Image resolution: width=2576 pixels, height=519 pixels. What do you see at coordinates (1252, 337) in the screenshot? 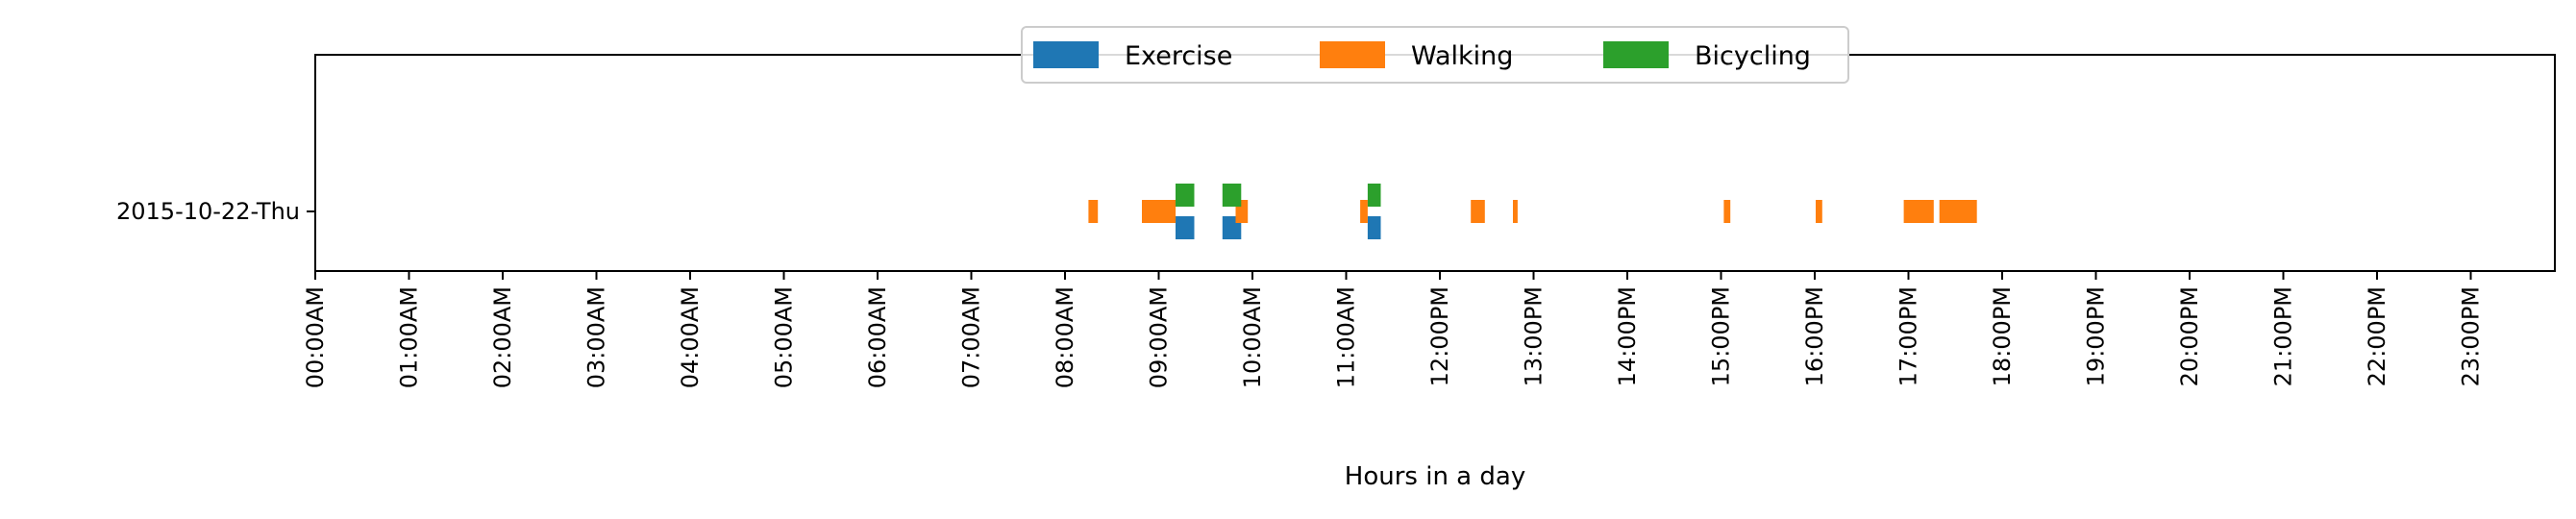
I see `x-tick-label: 10:00AM` at bounding box center [1252, 337].